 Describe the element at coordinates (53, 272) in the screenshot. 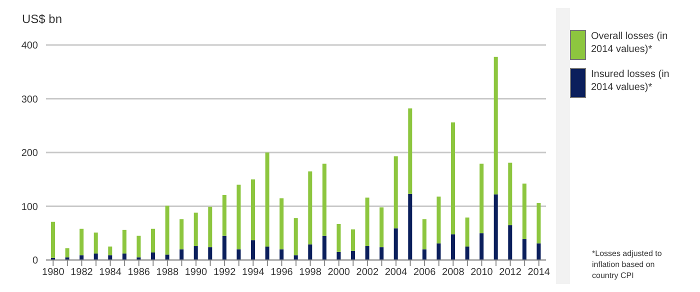

I see `x-tick-label: 1980` at that location.